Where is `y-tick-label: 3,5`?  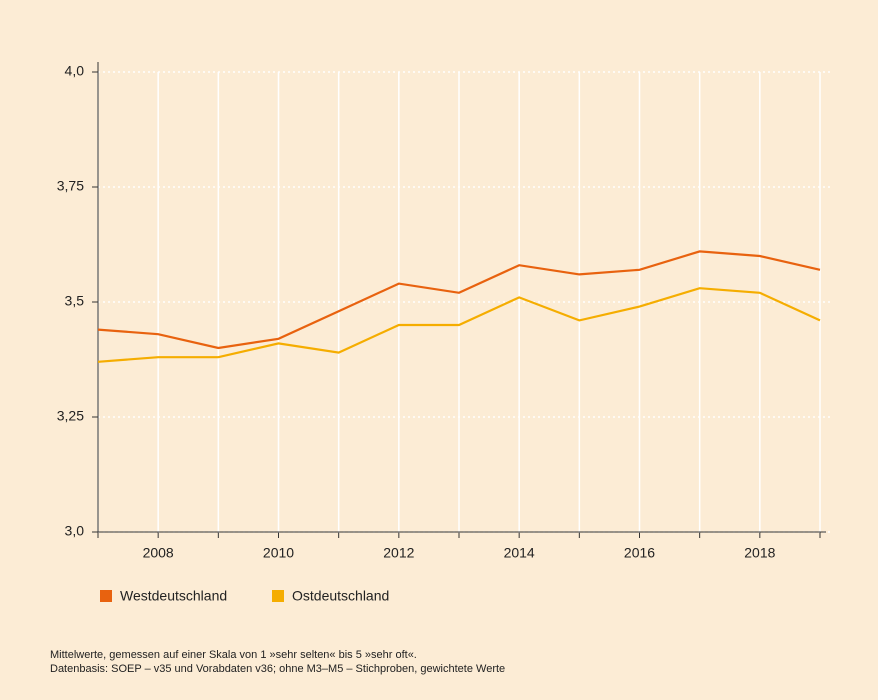
y-tick-label: 3,5 is located at coordinates (75, 301).